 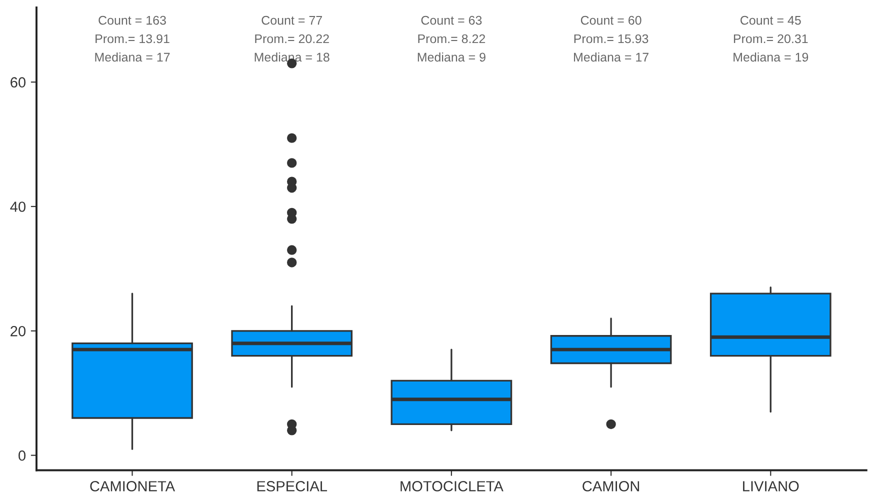 I want to click on x-tick-label: CAMIONETA, so click(x=133, y=486).